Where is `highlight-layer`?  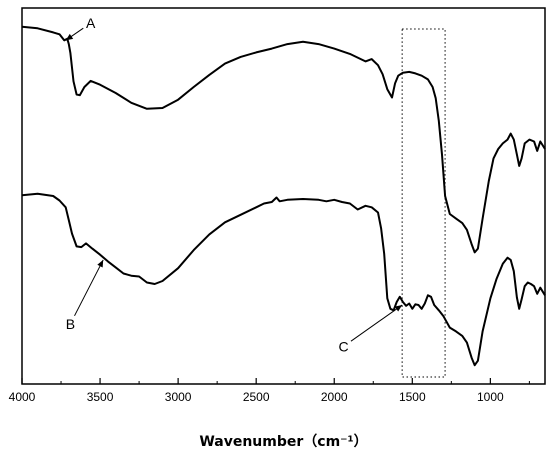
highlight-layer is located at coordinates (423, 203).